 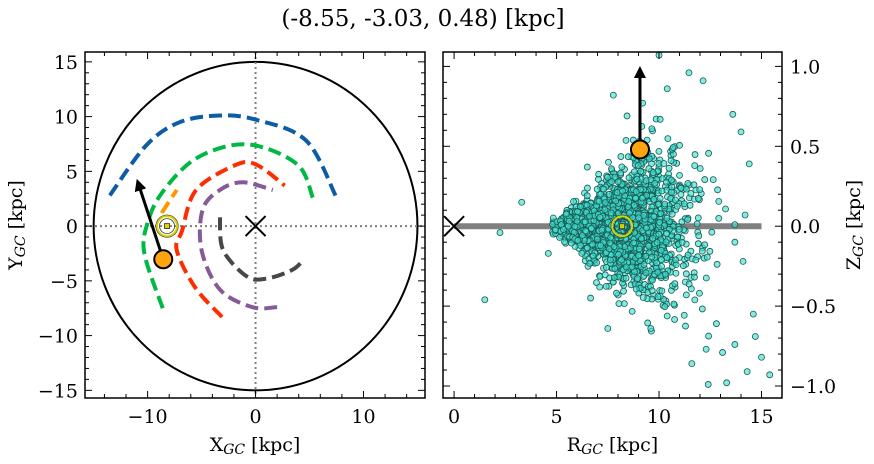 What do you see at coordinates (805, 147) in the screenshot?
I see `y-tick-label: 0.5` at bounding box center [805, 147].